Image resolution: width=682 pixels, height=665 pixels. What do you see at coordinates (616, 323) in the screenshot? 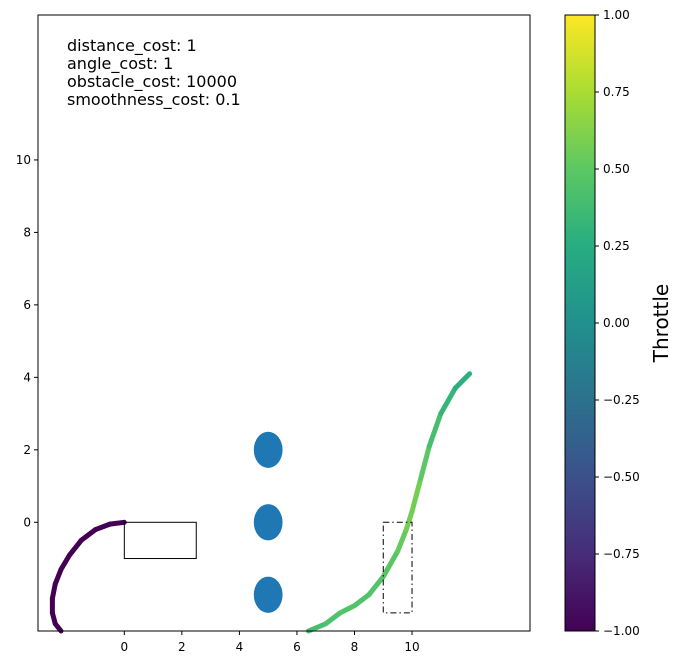
I see `colorbar-tick-label: 0.00` at bounding box center [616, 323].